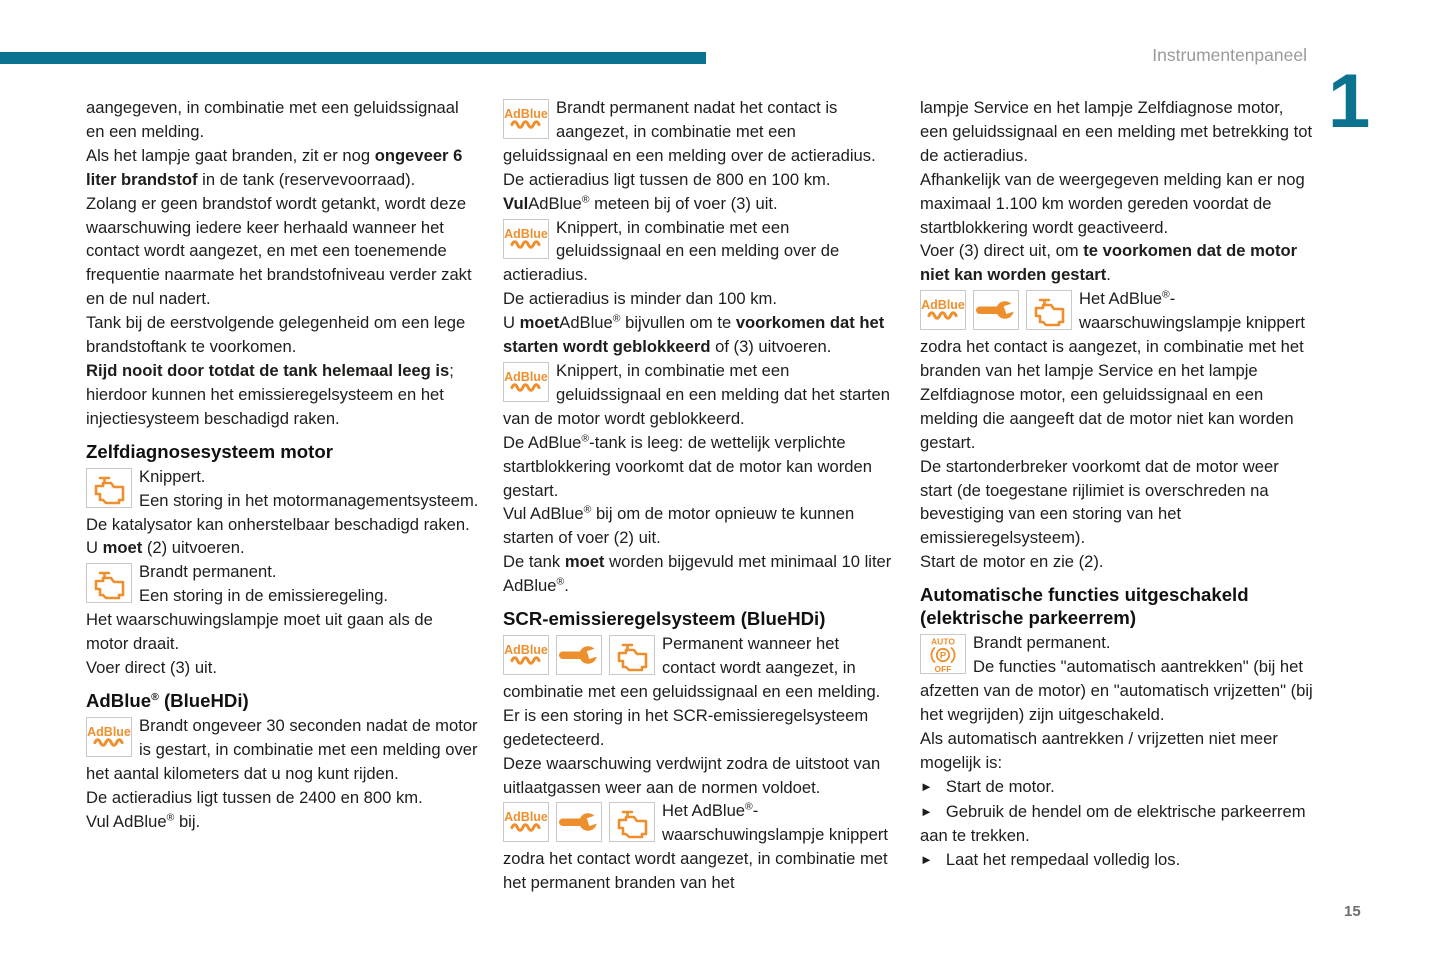 This screenshot has height=963, width=1445. I want to click on text-run: AdBlue, so click(555, 203).